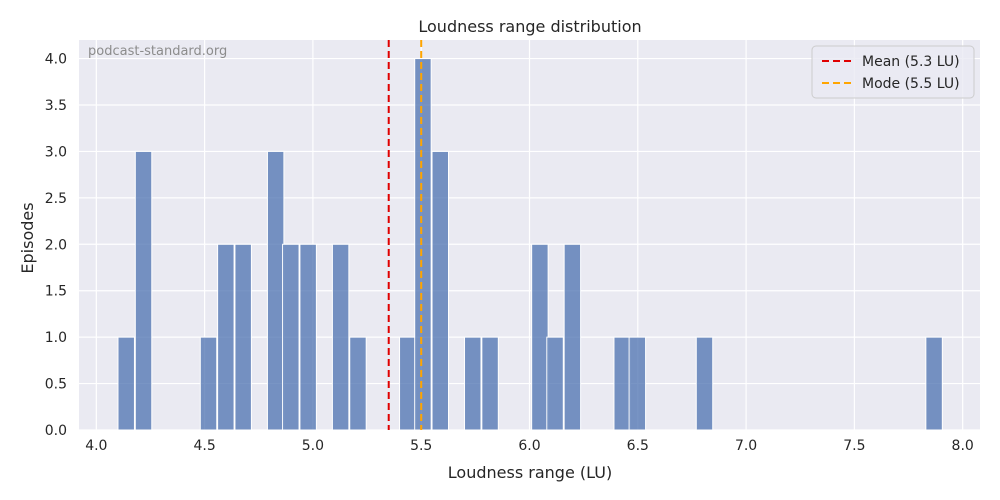  Describe the element at coordinates (56, 152) in the screenshot. I see `y-tick-label: 3.0` at that location.